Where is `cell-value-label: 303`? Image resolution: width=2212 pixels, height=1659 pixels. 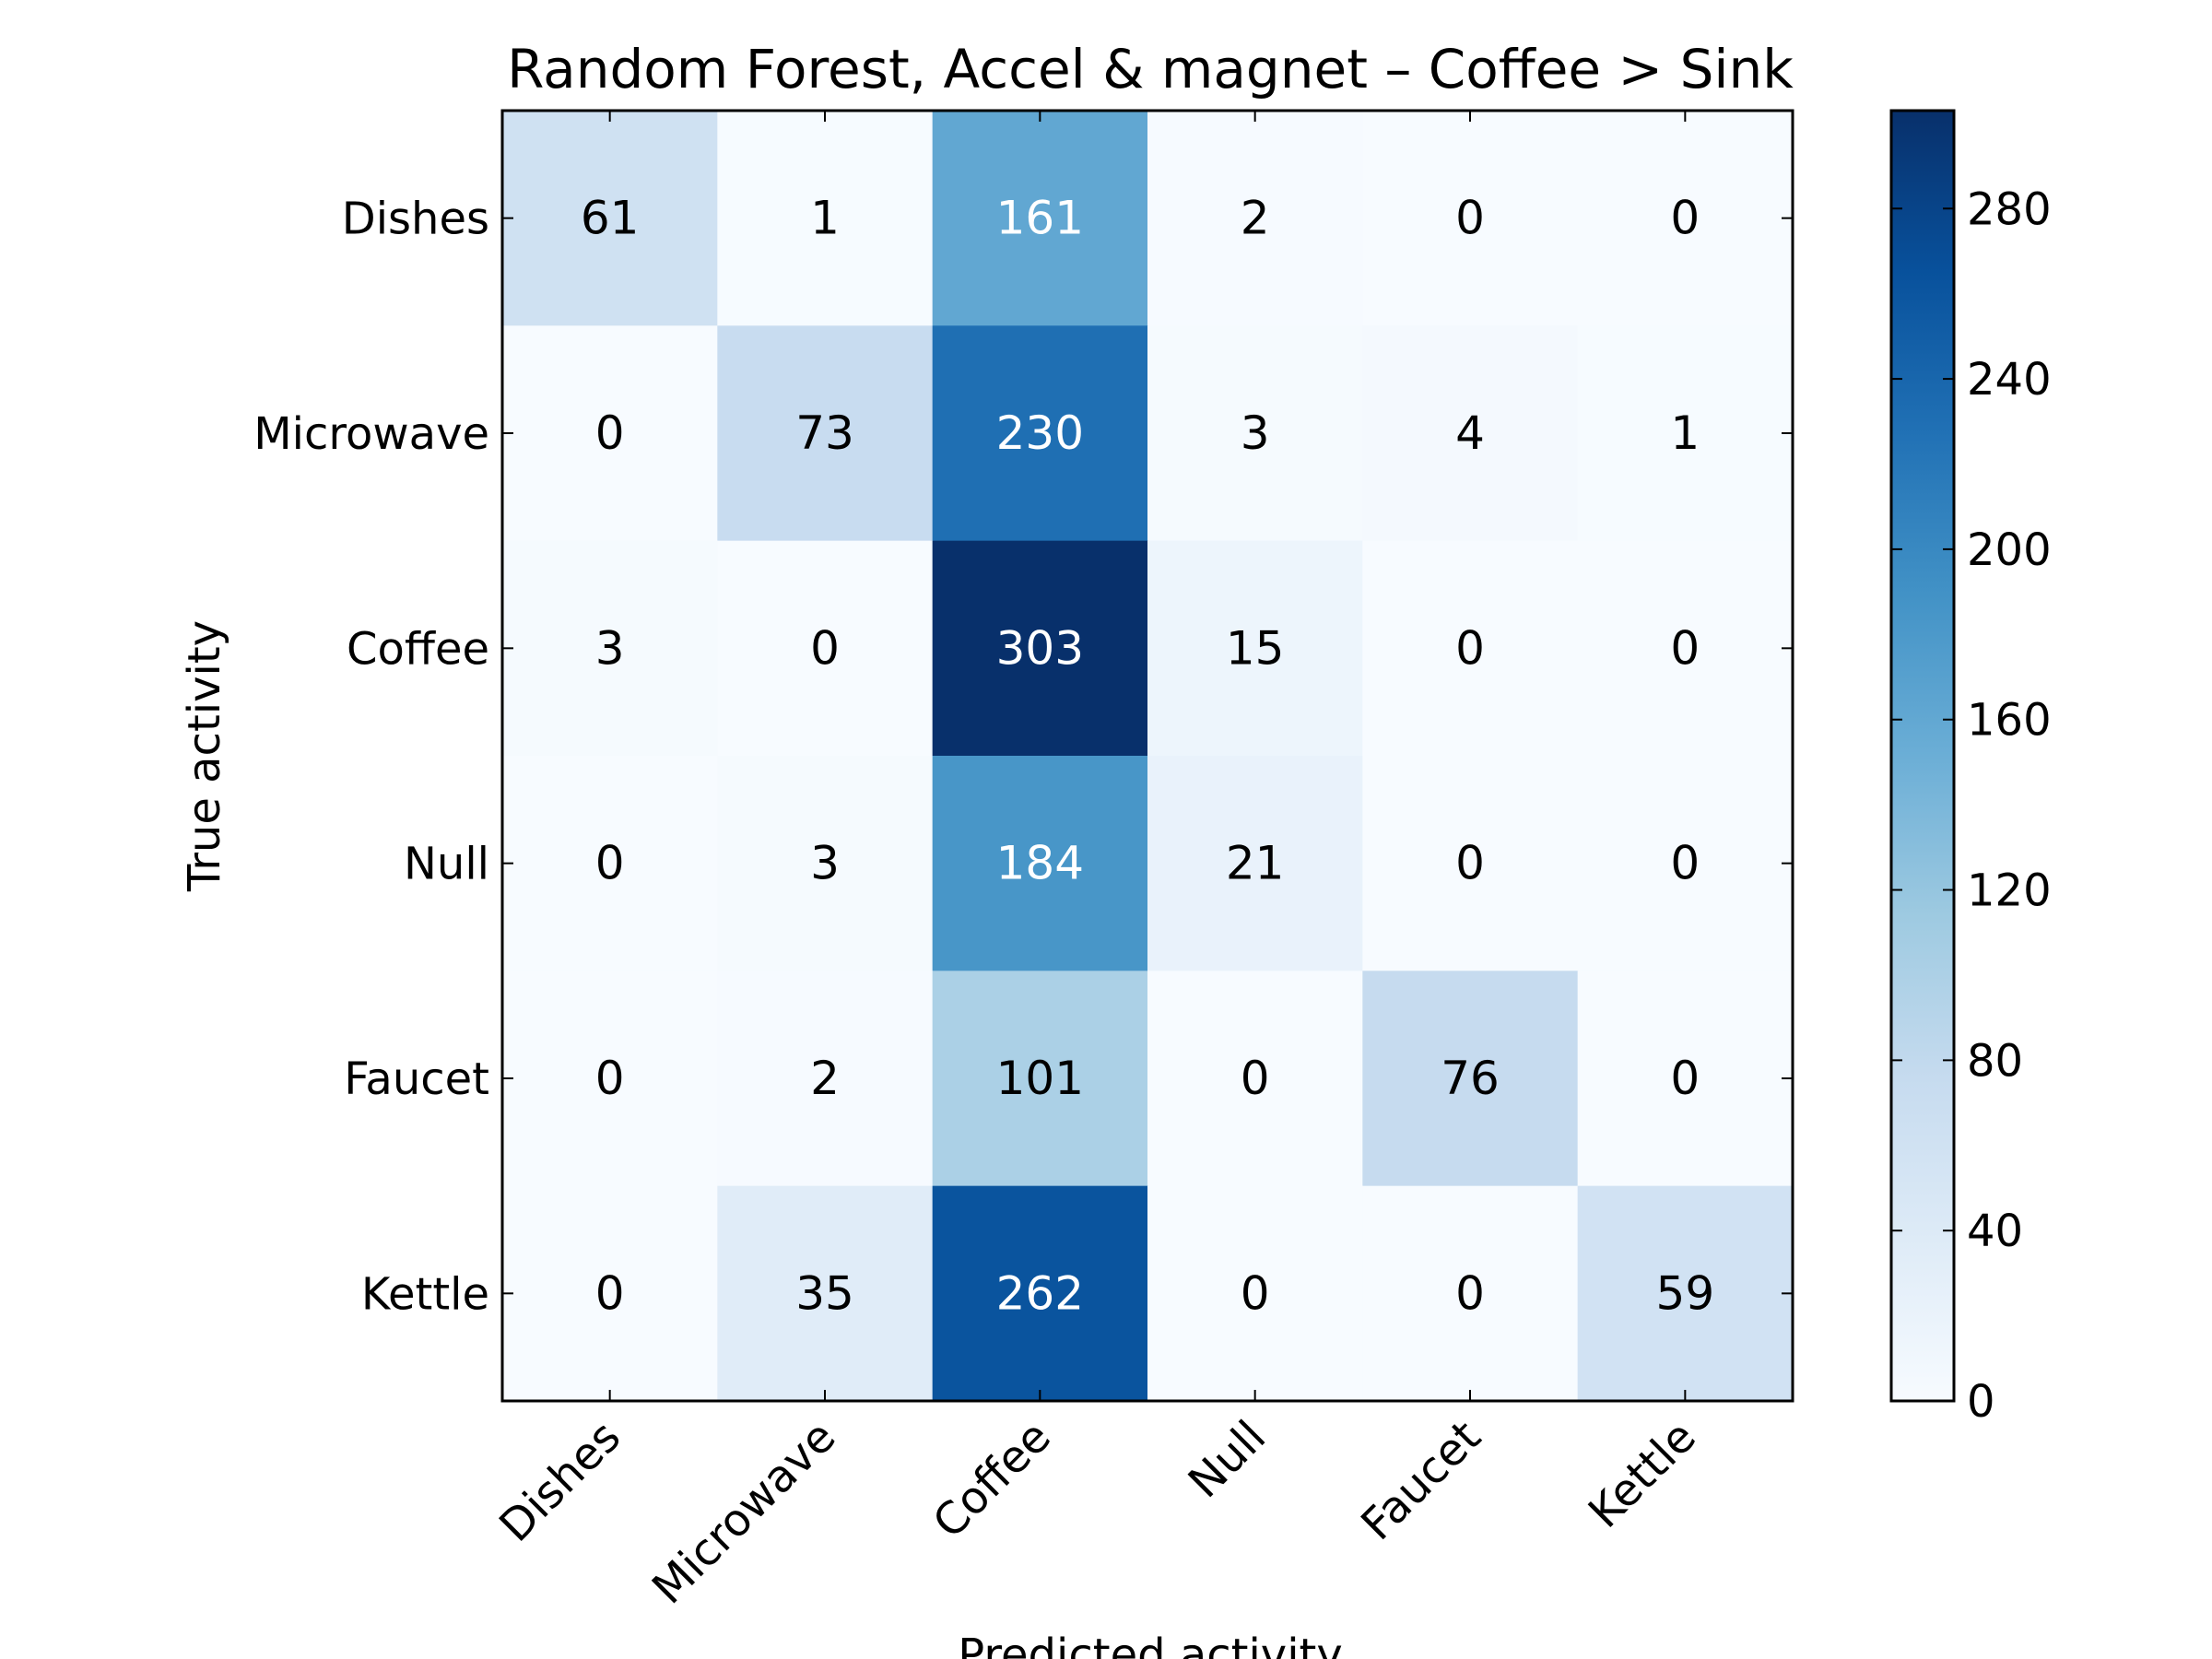 cell-value-label: 303 is located at coordinates (1040, 648).